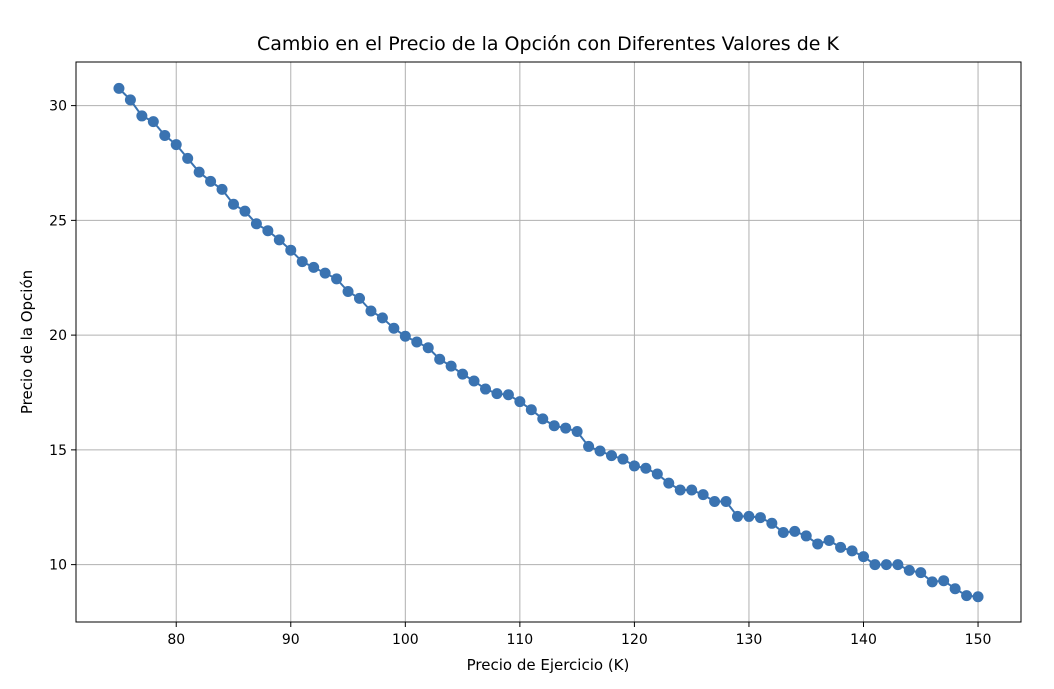 The image size is (1054, 689). What do you see at coordinates (749, 640) in the screenshot?
I see `x-tick-label: 130` at bounding box center [749, 640].